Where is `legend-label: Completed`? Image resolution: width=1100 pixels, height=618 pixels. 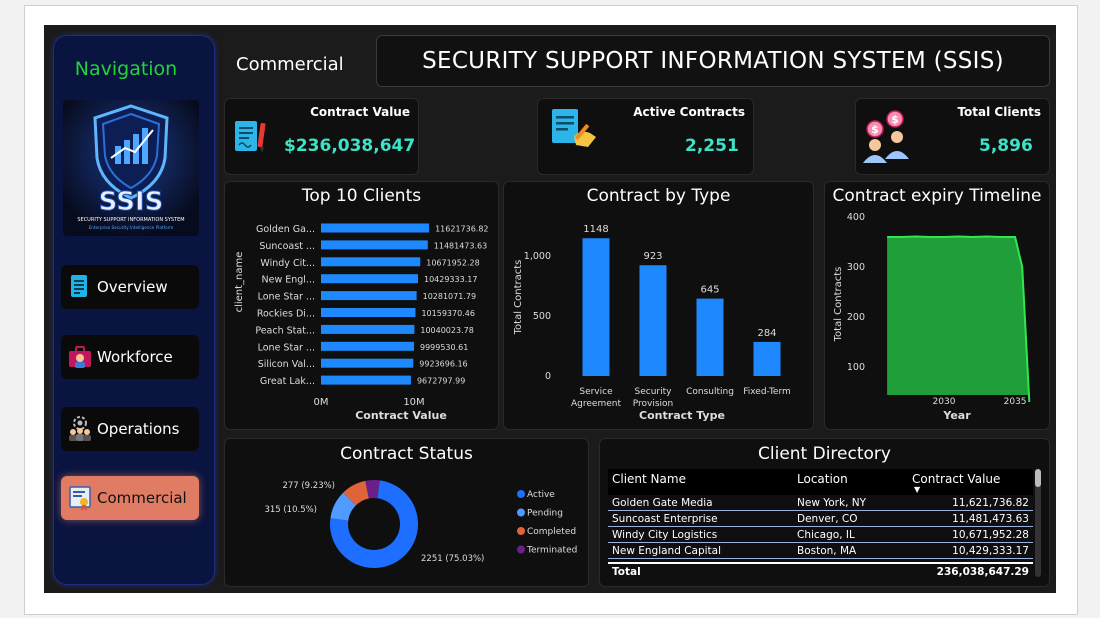
legend-label: Completed is located at coordinates (551, 532).